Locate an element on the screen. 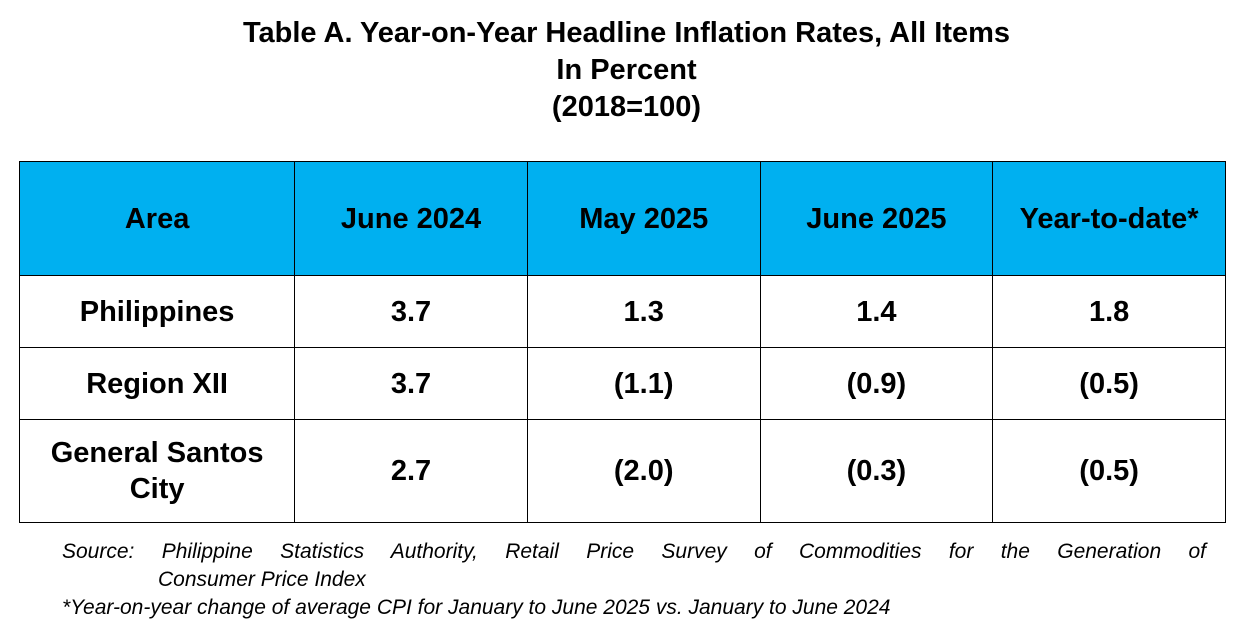  value-cell: (0.9) is located at coordinates (876, 383).